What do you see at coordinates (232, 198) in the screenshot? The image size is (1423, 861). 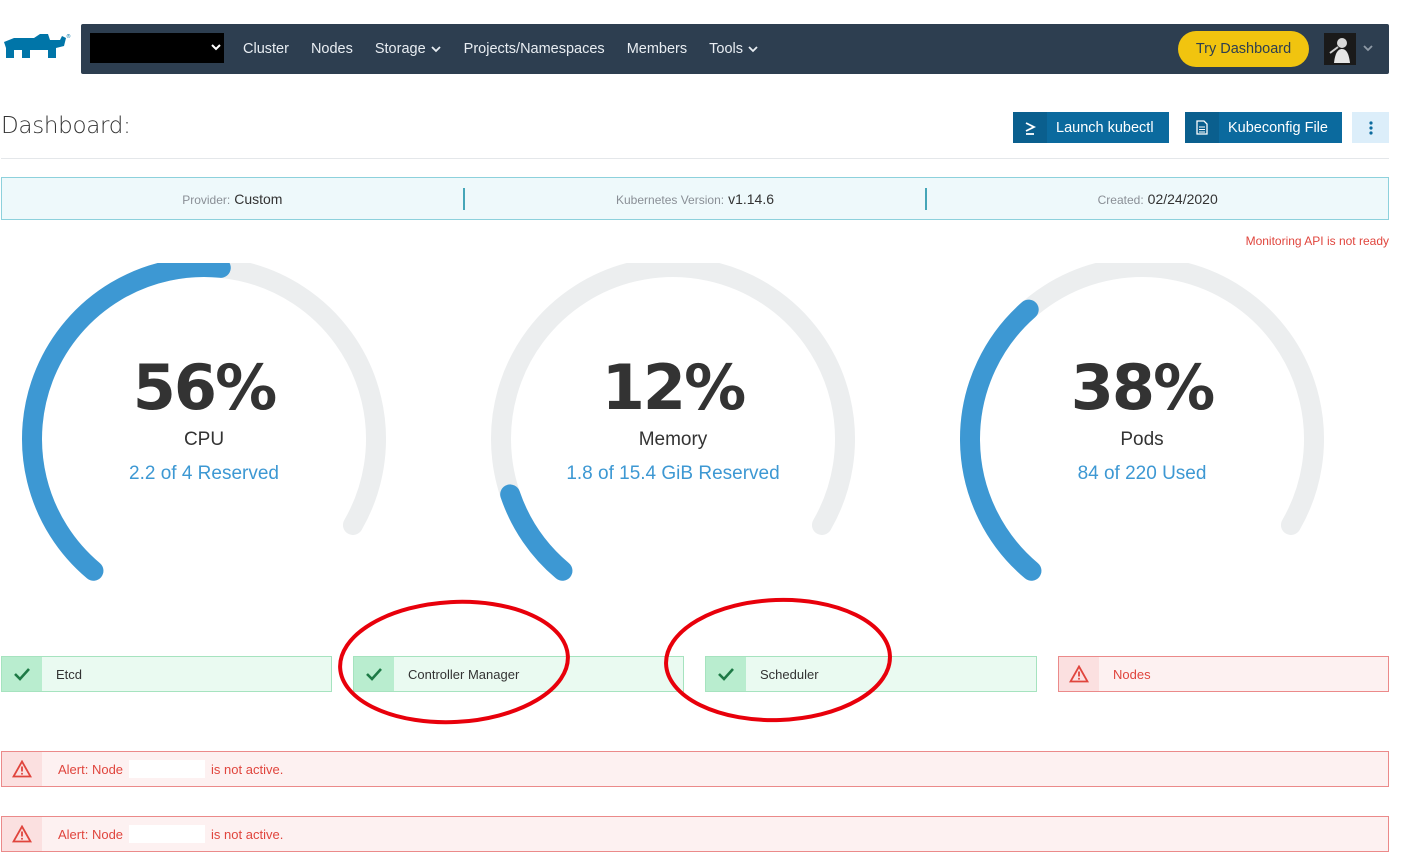 I see `info-provider: Provider: Custom` at bounding box center [232, 198].